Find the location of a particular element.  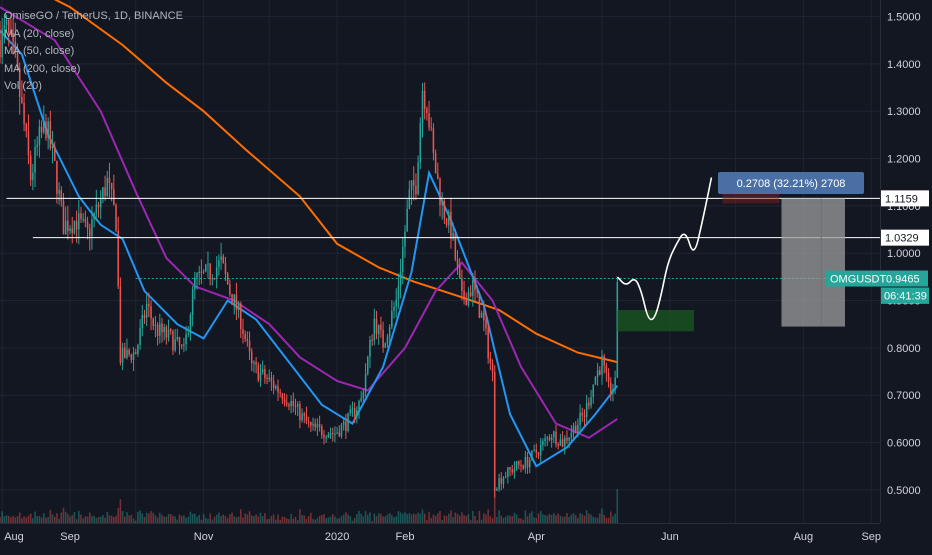

y-tick-label: 0.6000 is located at coordinates (904, 444).